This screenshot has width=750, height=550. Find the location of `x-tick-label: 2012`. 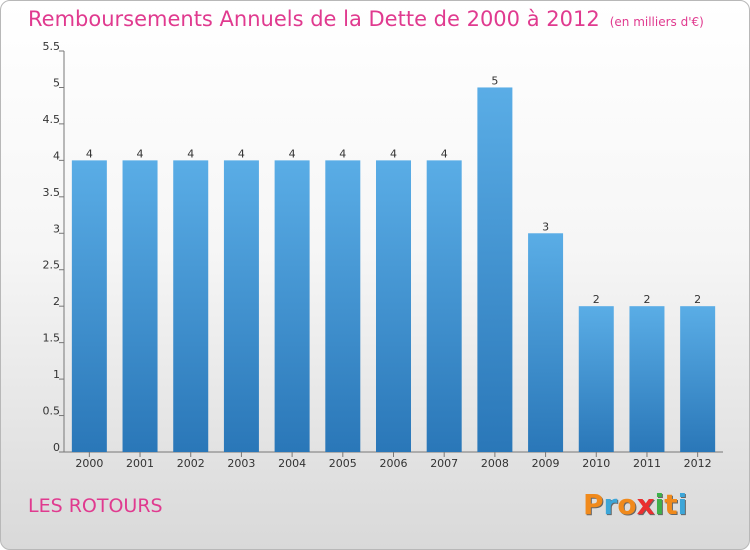

x-tick-label: 2012 is located at coordinates (698, 463).